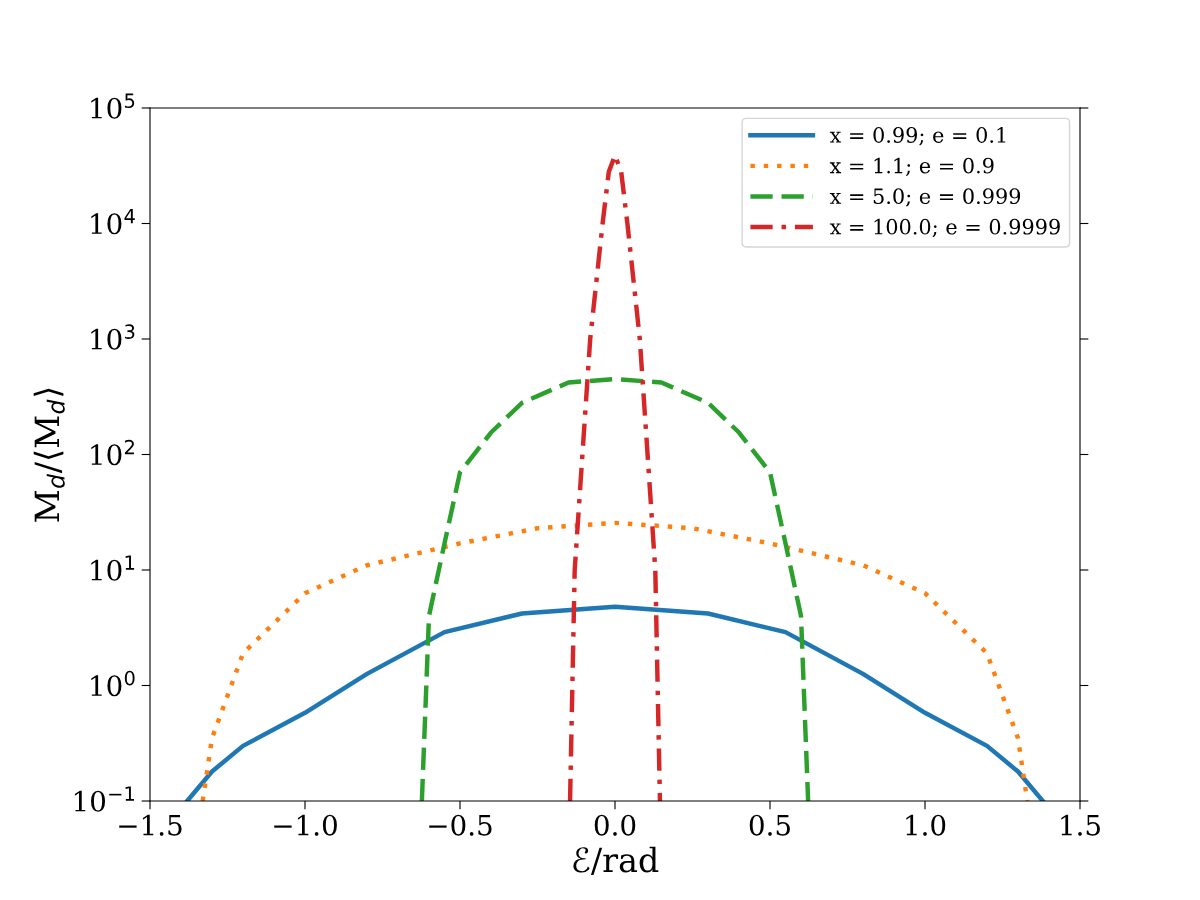 The width and height of the screenshot is (1200, 900). I want to click on y-tick-label: 10$^{2}$, so click(112, 452).